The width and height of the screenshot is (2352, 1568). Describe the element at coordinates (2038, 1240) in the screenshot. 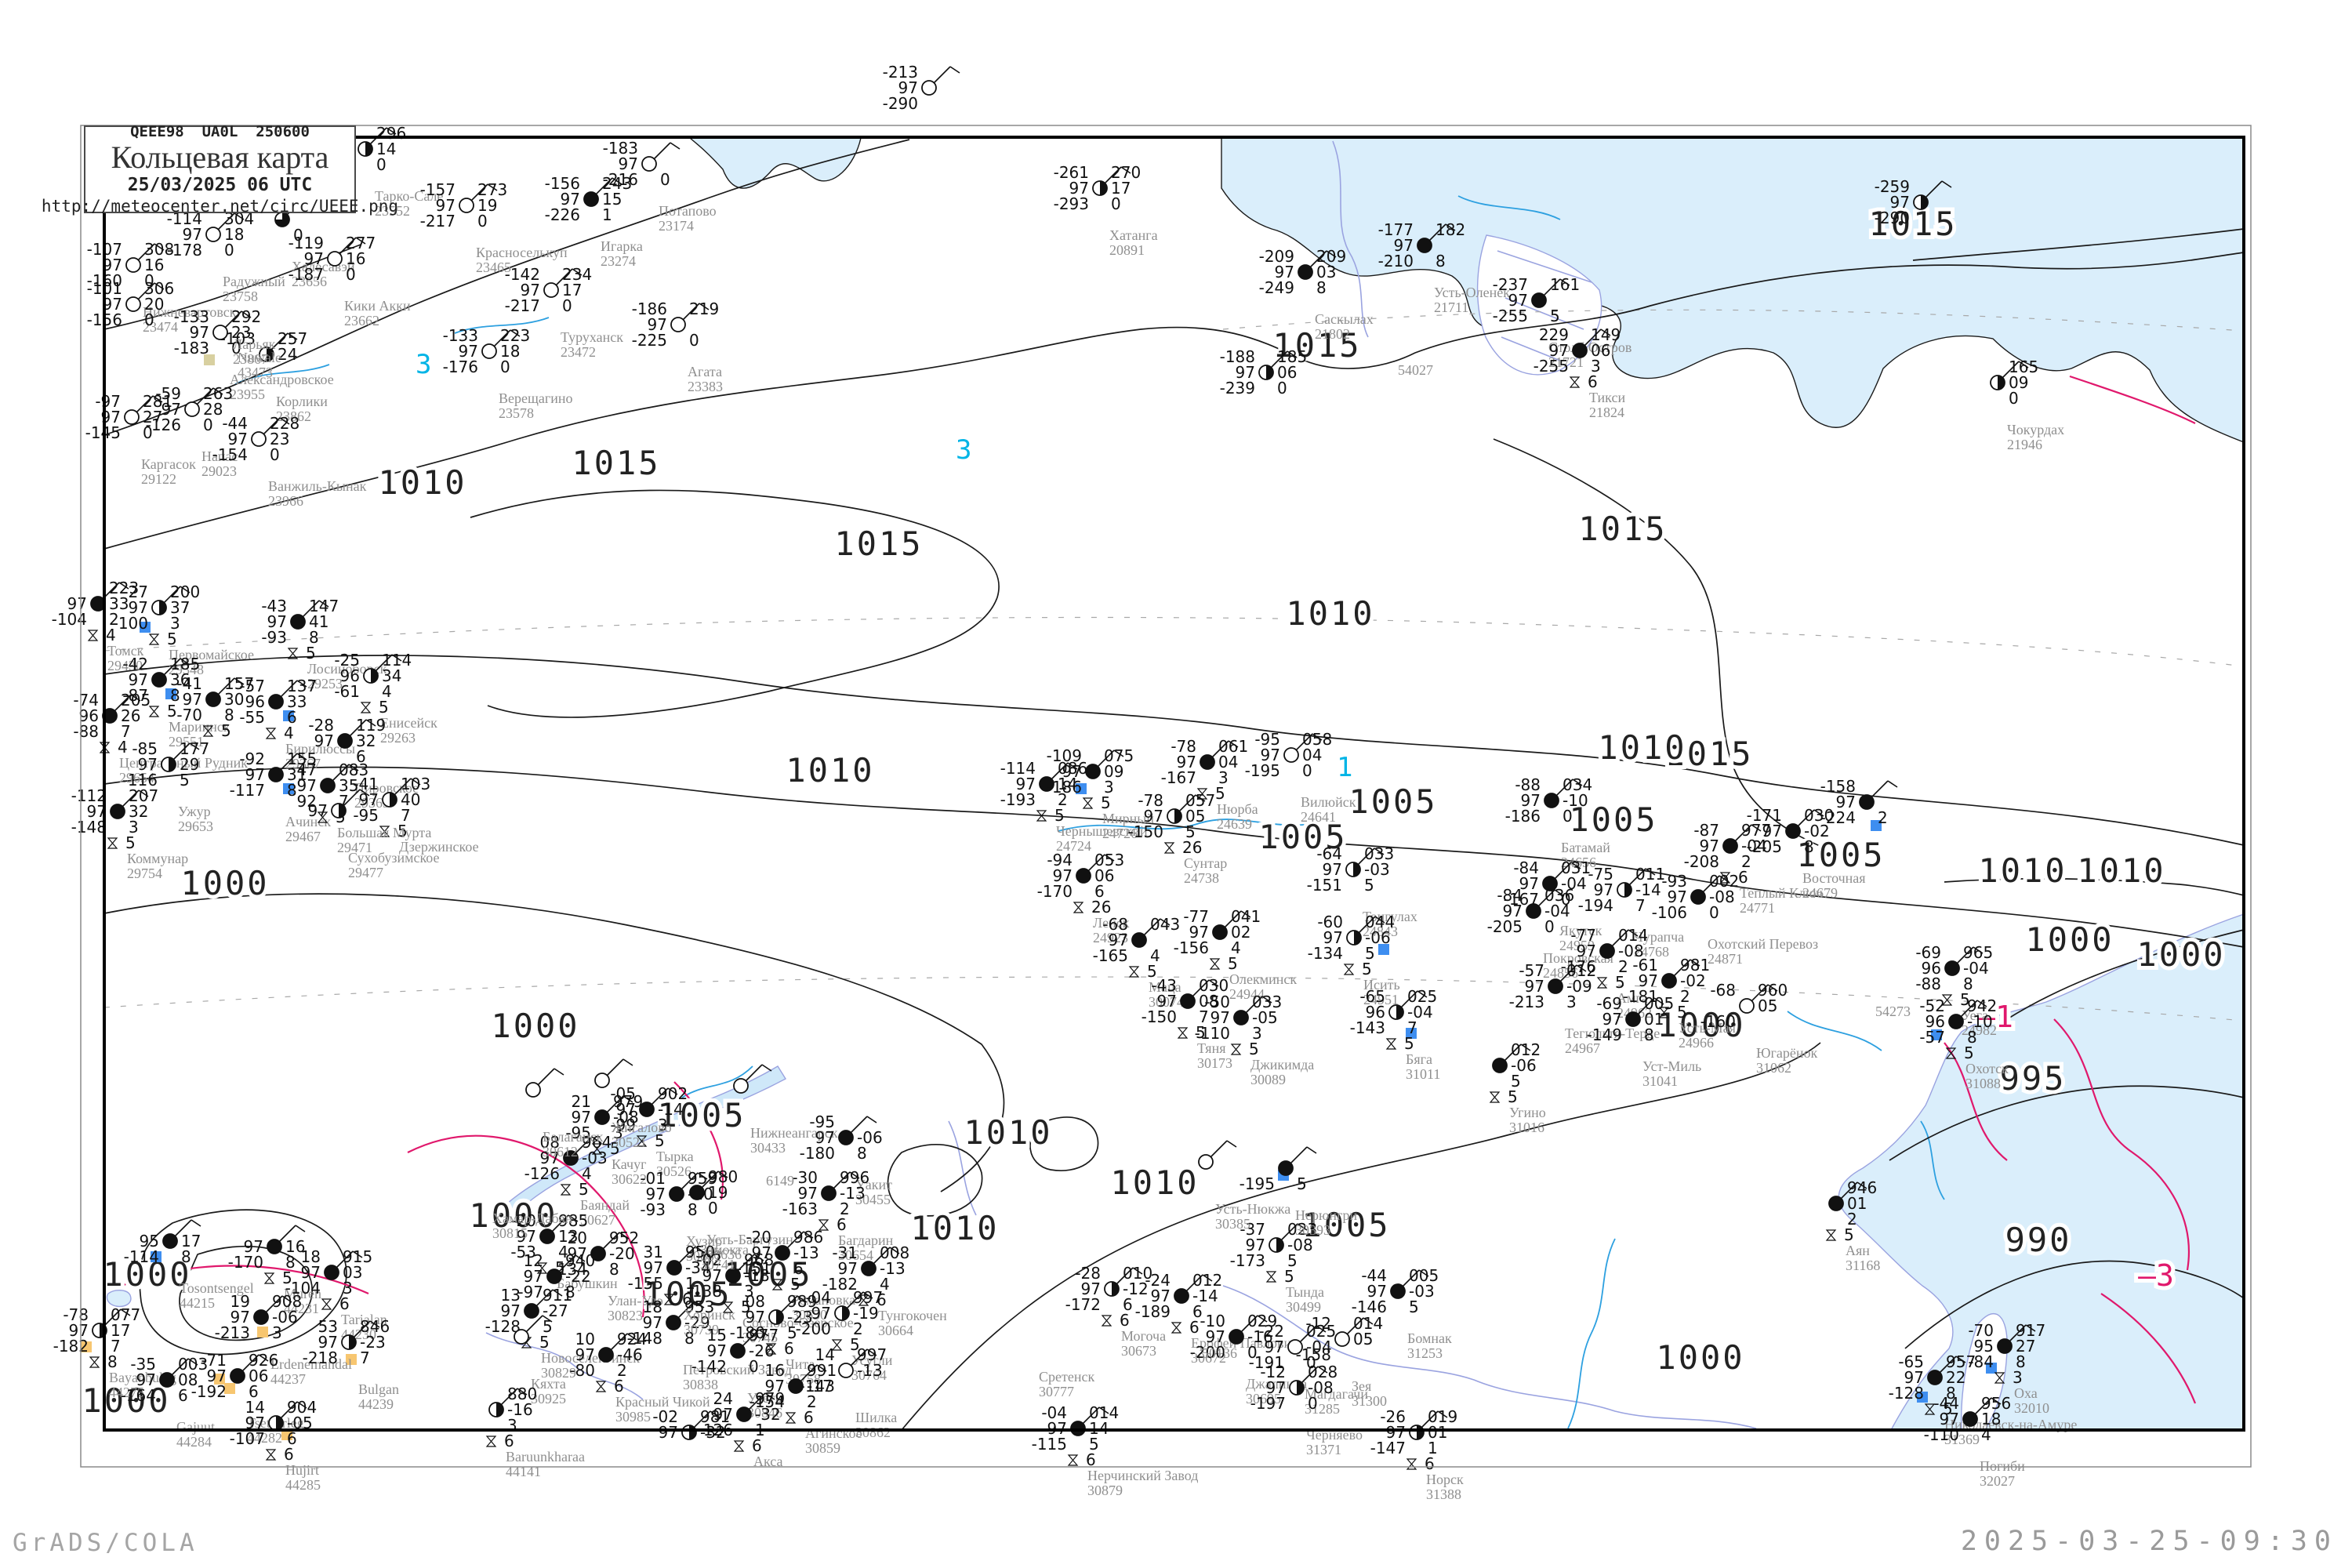

I see `isobar-label: 990` at that location.